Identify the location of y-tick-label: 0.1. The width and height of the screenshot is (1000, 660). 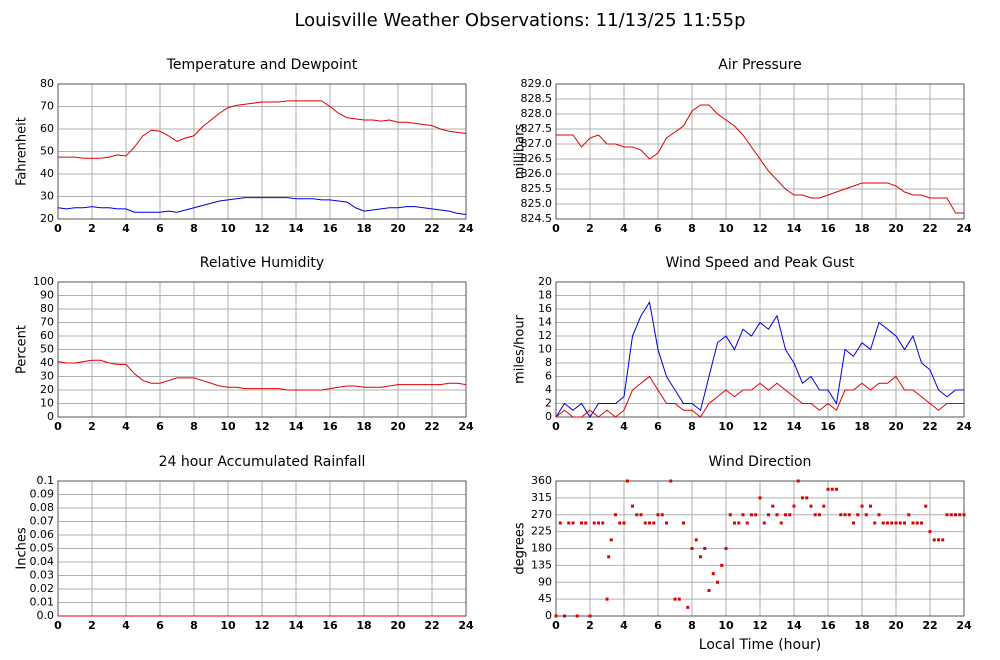
(46, 480).